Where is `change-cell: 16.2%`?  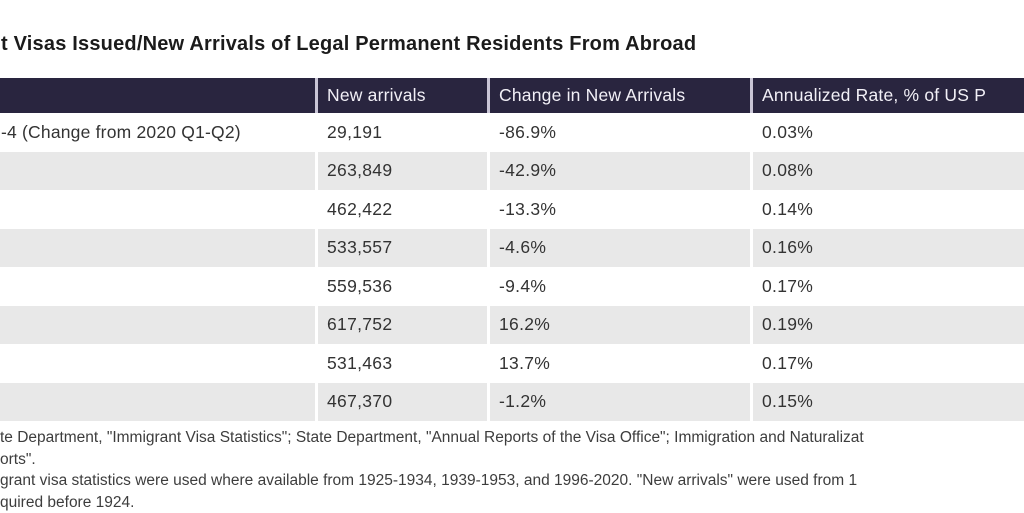 change-cell: 16.2% is located at coordinates (618, 325).